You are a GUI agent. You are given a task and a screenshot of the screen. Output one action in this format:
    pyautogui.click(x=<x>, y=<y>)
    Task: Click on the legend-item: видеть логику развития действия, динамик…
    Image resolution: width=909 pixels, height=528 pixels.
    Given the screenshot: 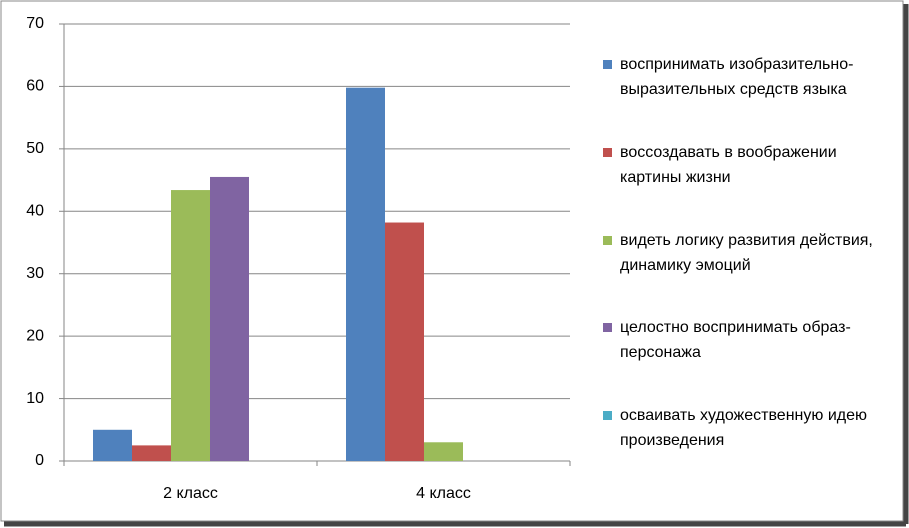 What is the action you would take?
    pyautogui.click(x=748, y=253)
    